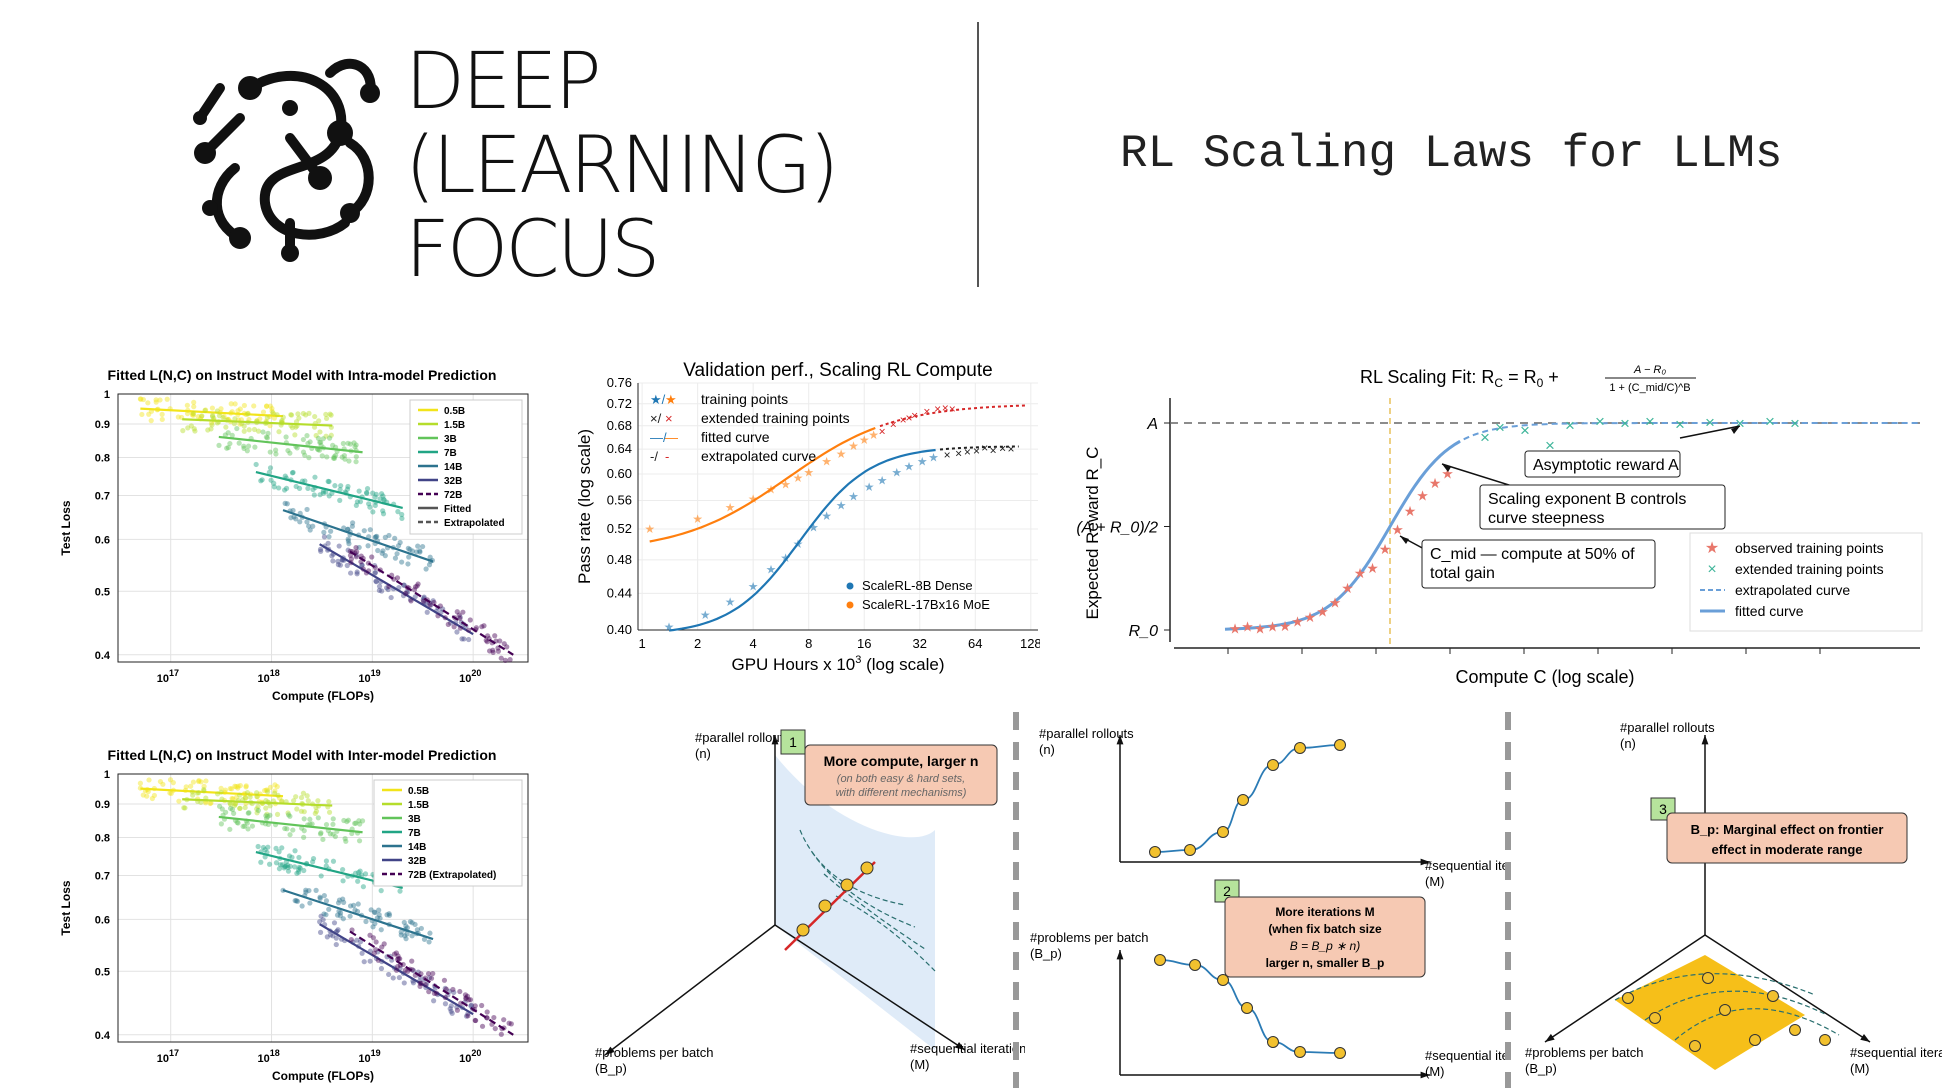 Image resolution: width=1942 pixels, height=1088 pixels. I want to click on legend-label: 14B, so click(417, 847).